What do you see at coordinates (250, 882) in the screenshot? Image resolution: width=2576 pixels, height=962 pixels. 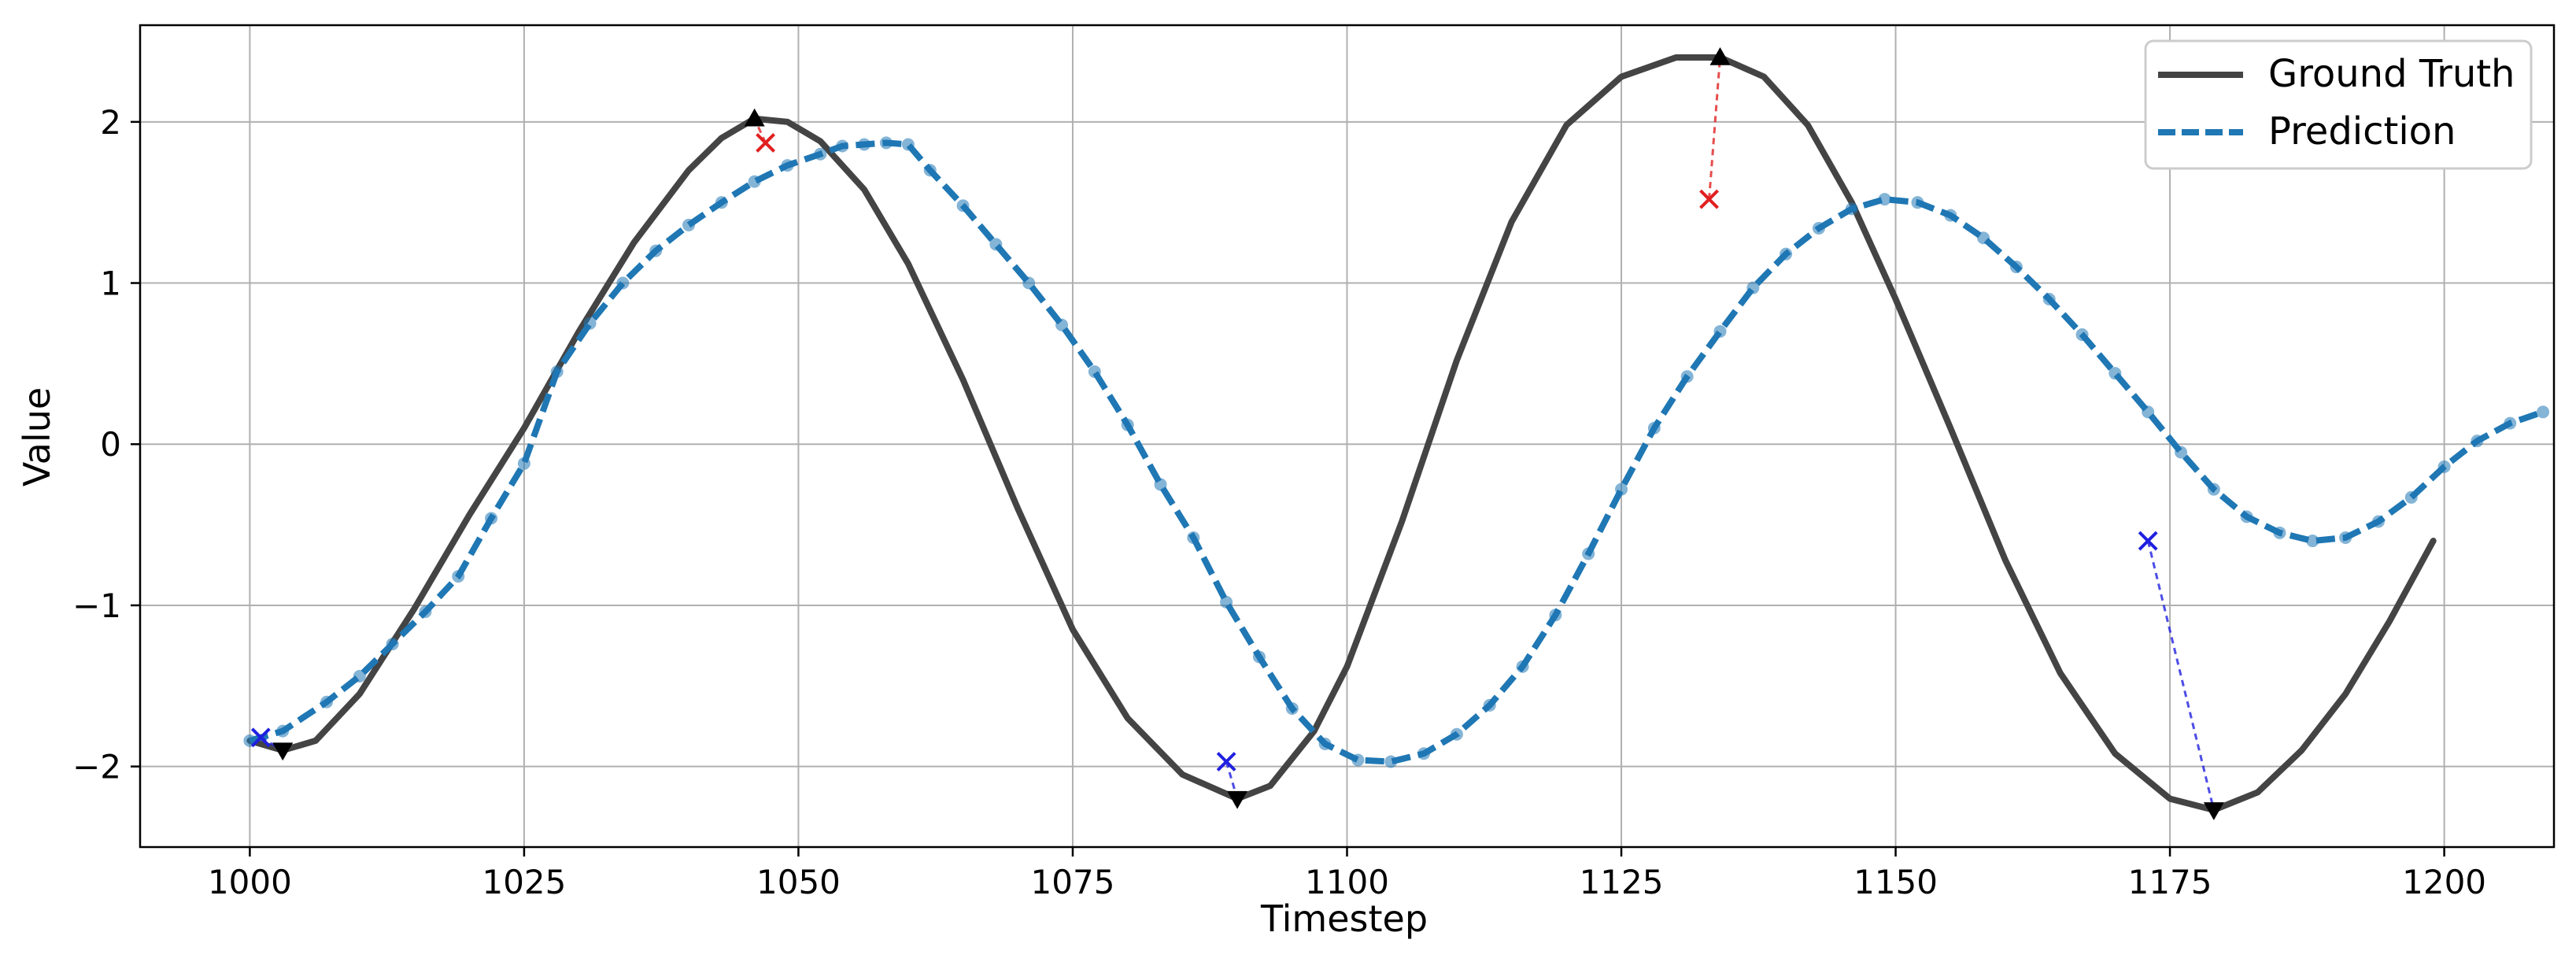 I see `x-tick-label: 1000` at bounding box center [250, 882].